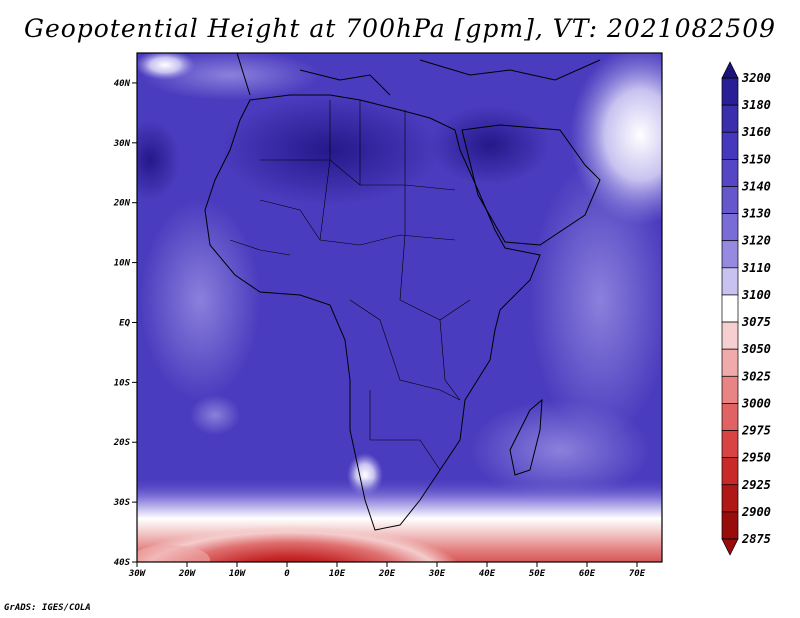 Image resolution: width=800 pixels, height=618 pixels. Describe the element at coordinates (756, 159) in the screenshot. I see `colorbar-label: 3150` at that location.